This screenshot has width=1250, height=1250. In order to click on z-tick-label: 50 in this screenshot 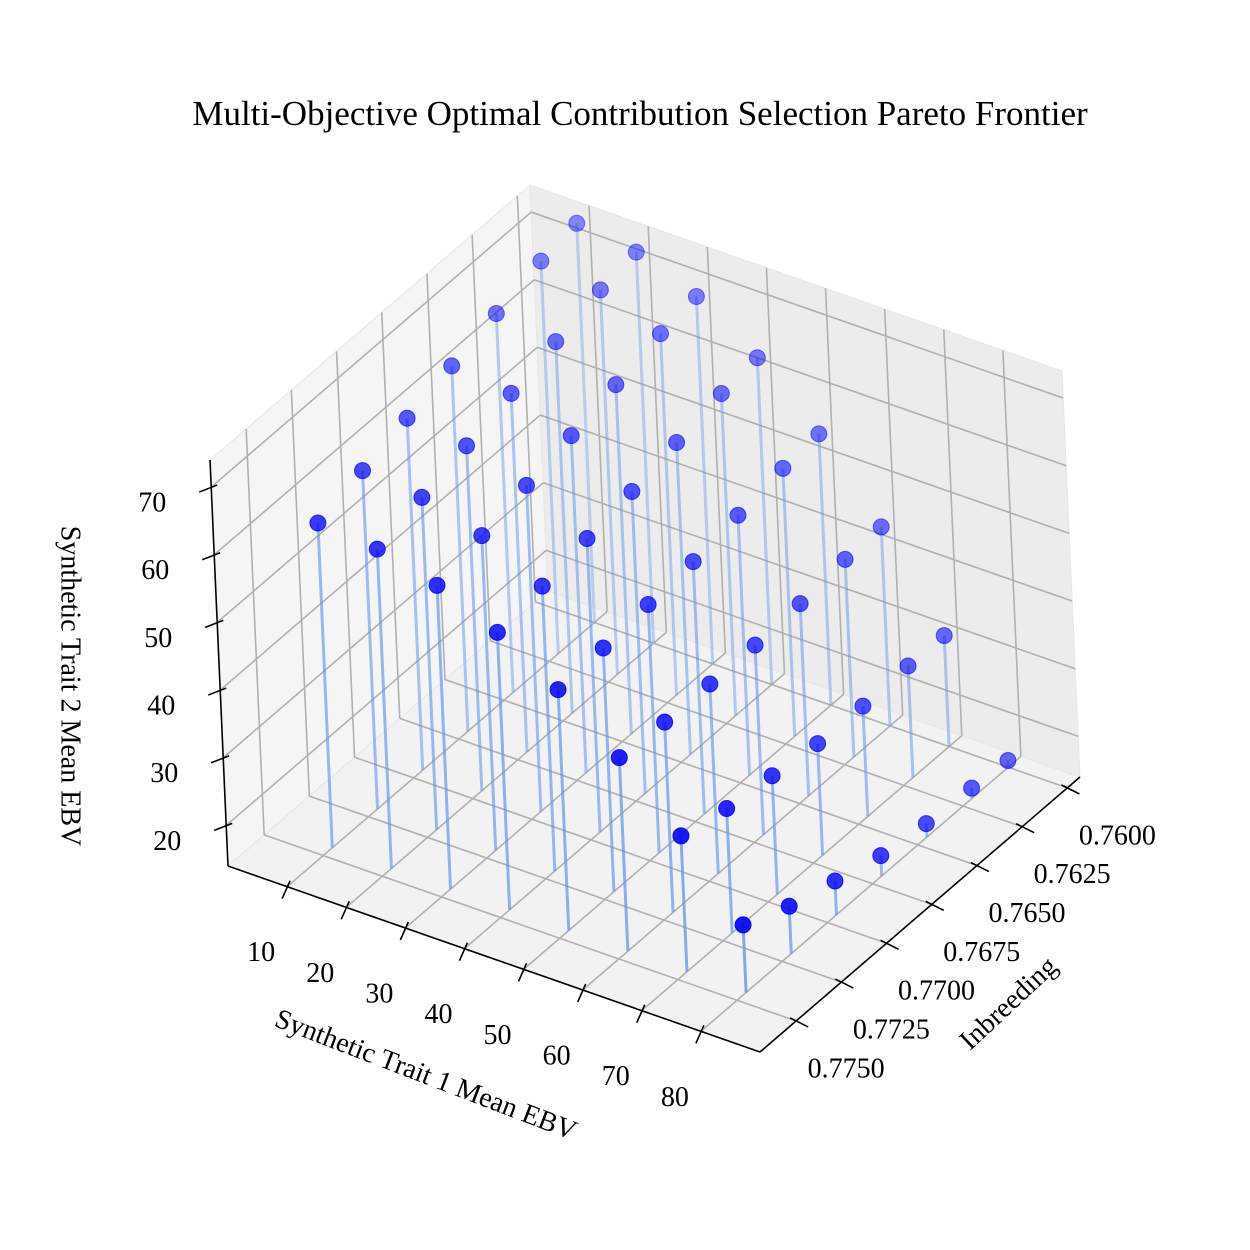, I will do `click(158, 638)`.